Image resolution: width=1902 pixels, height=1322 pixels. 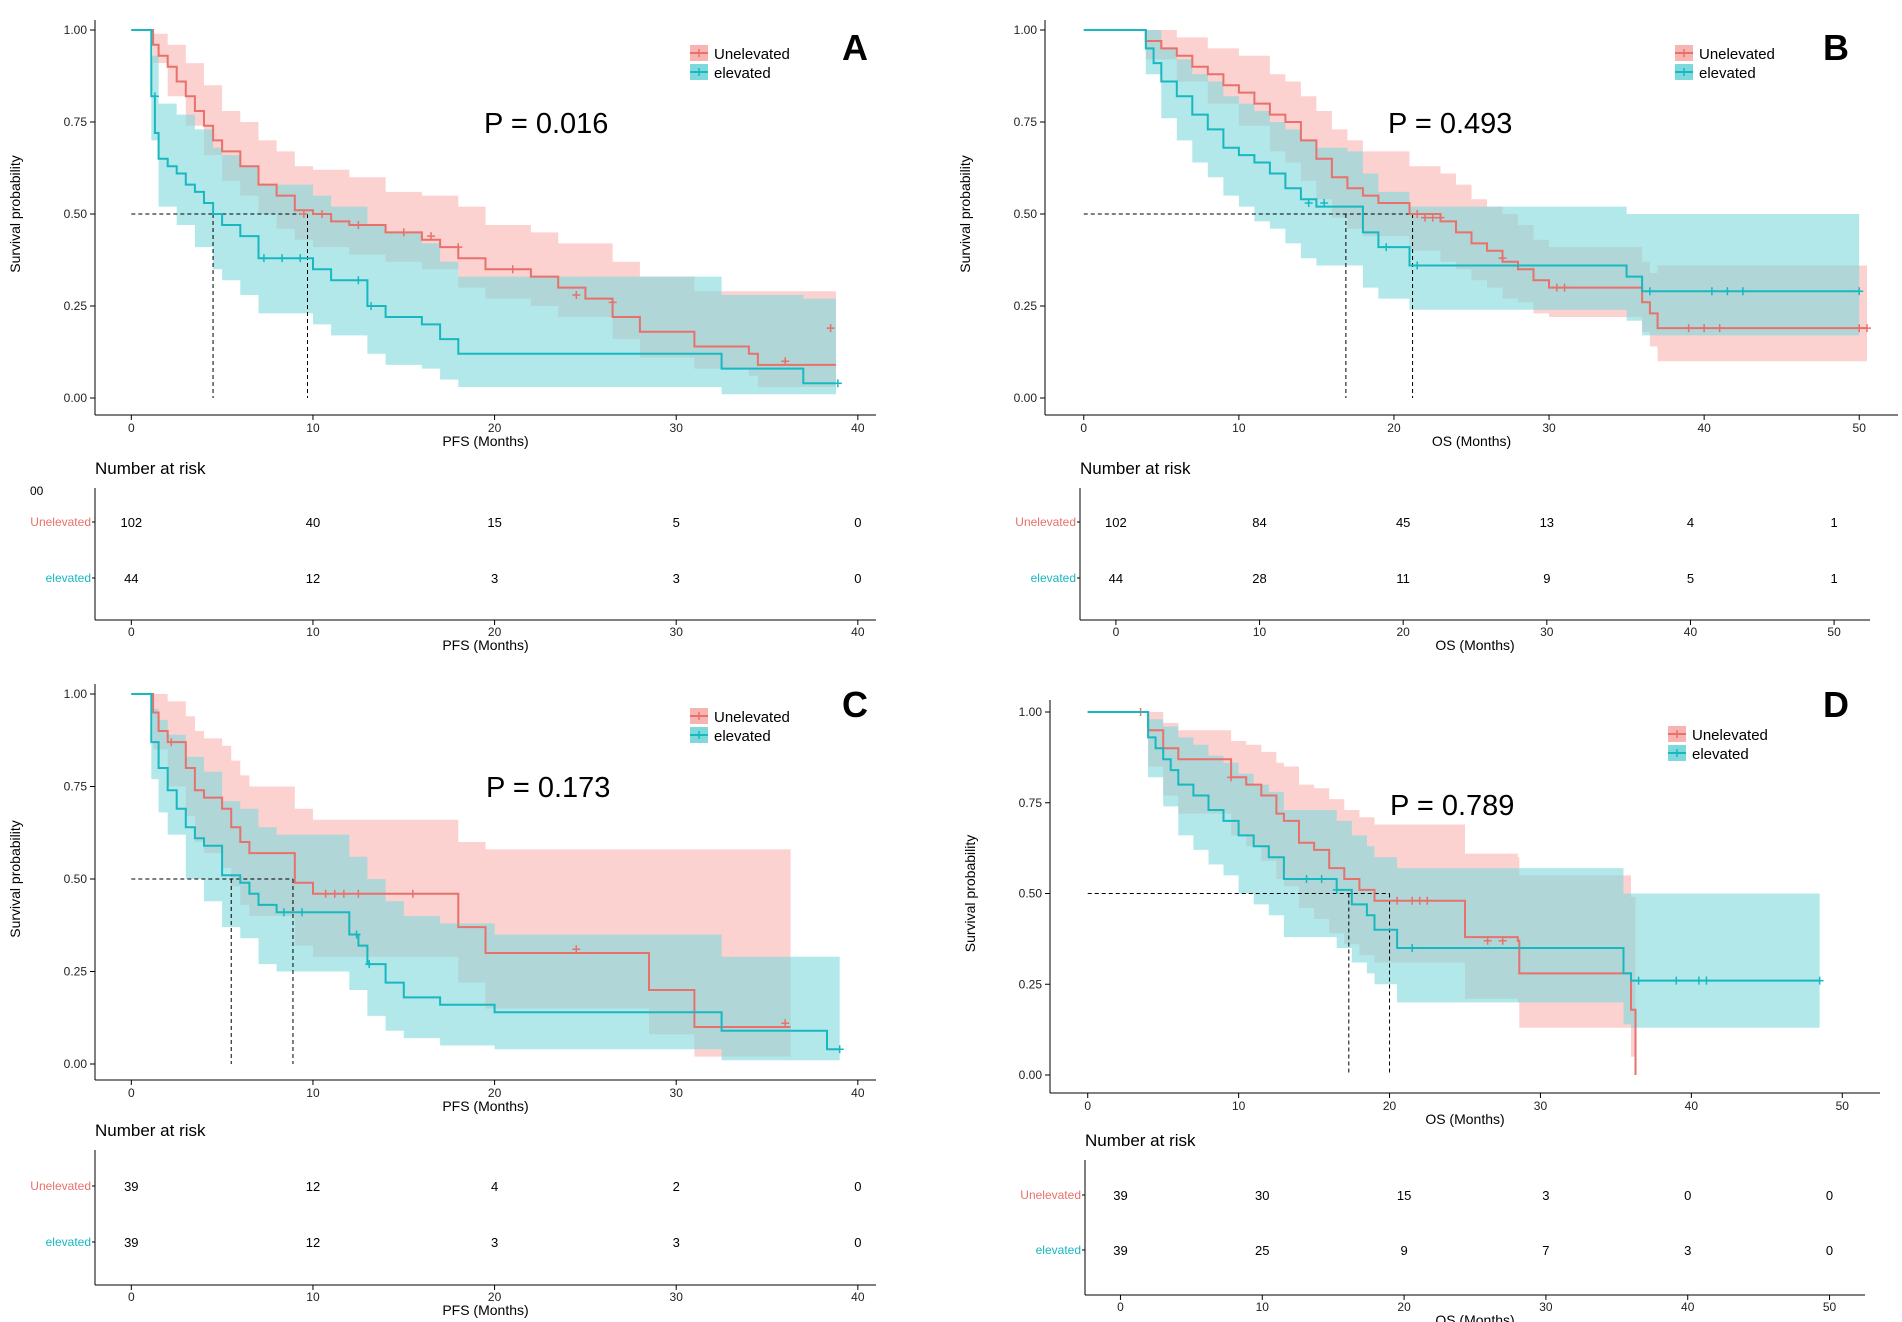 What do you see at coordinates (1547, 522) in the screenshot?
I see `risk-count: 13` at bounding box center [1547, 522].